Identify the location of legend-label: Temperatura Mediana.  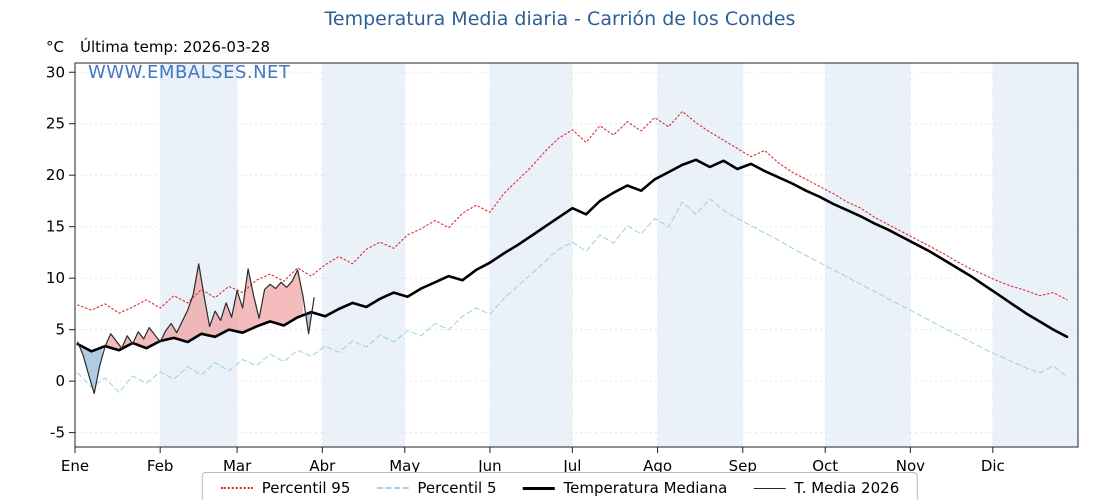
(645, 488).